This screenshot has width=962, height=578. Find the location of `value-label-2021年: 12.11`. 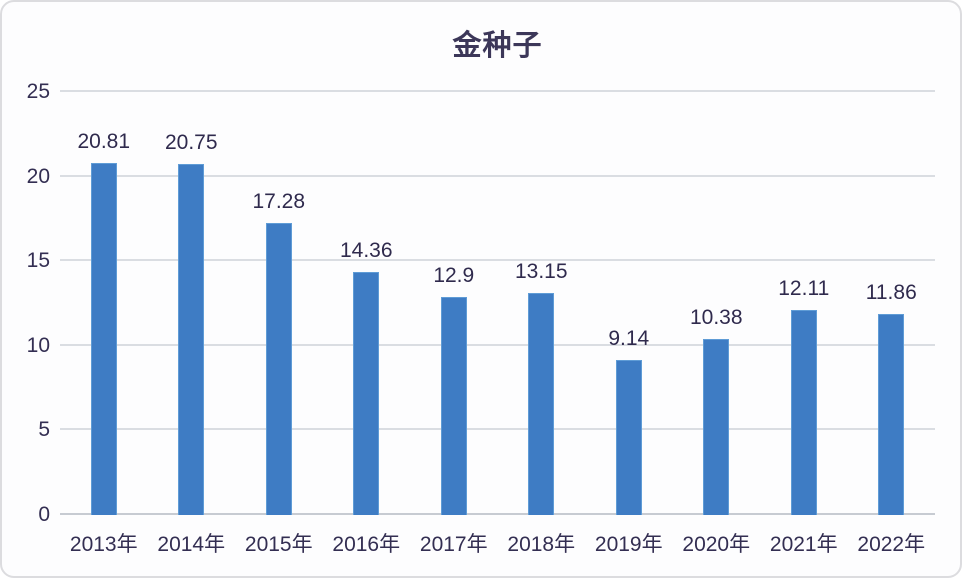

value-label-2021年: 12.11 is located at coordinates (804, 289).